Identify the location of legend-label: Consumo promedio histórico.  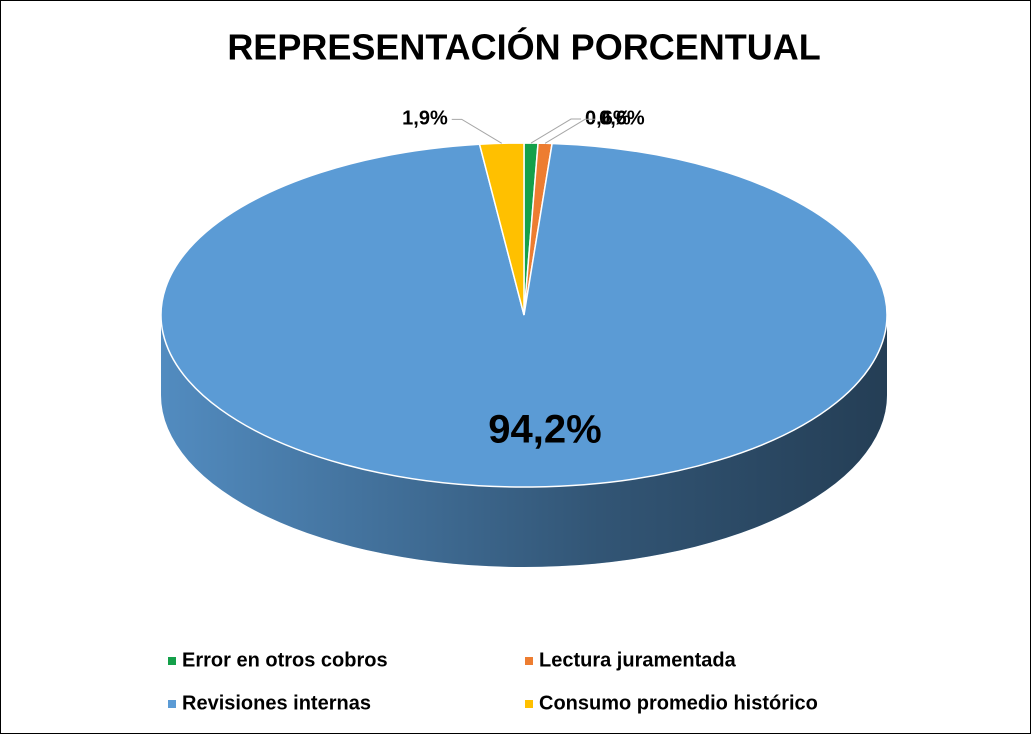
(678, 703).